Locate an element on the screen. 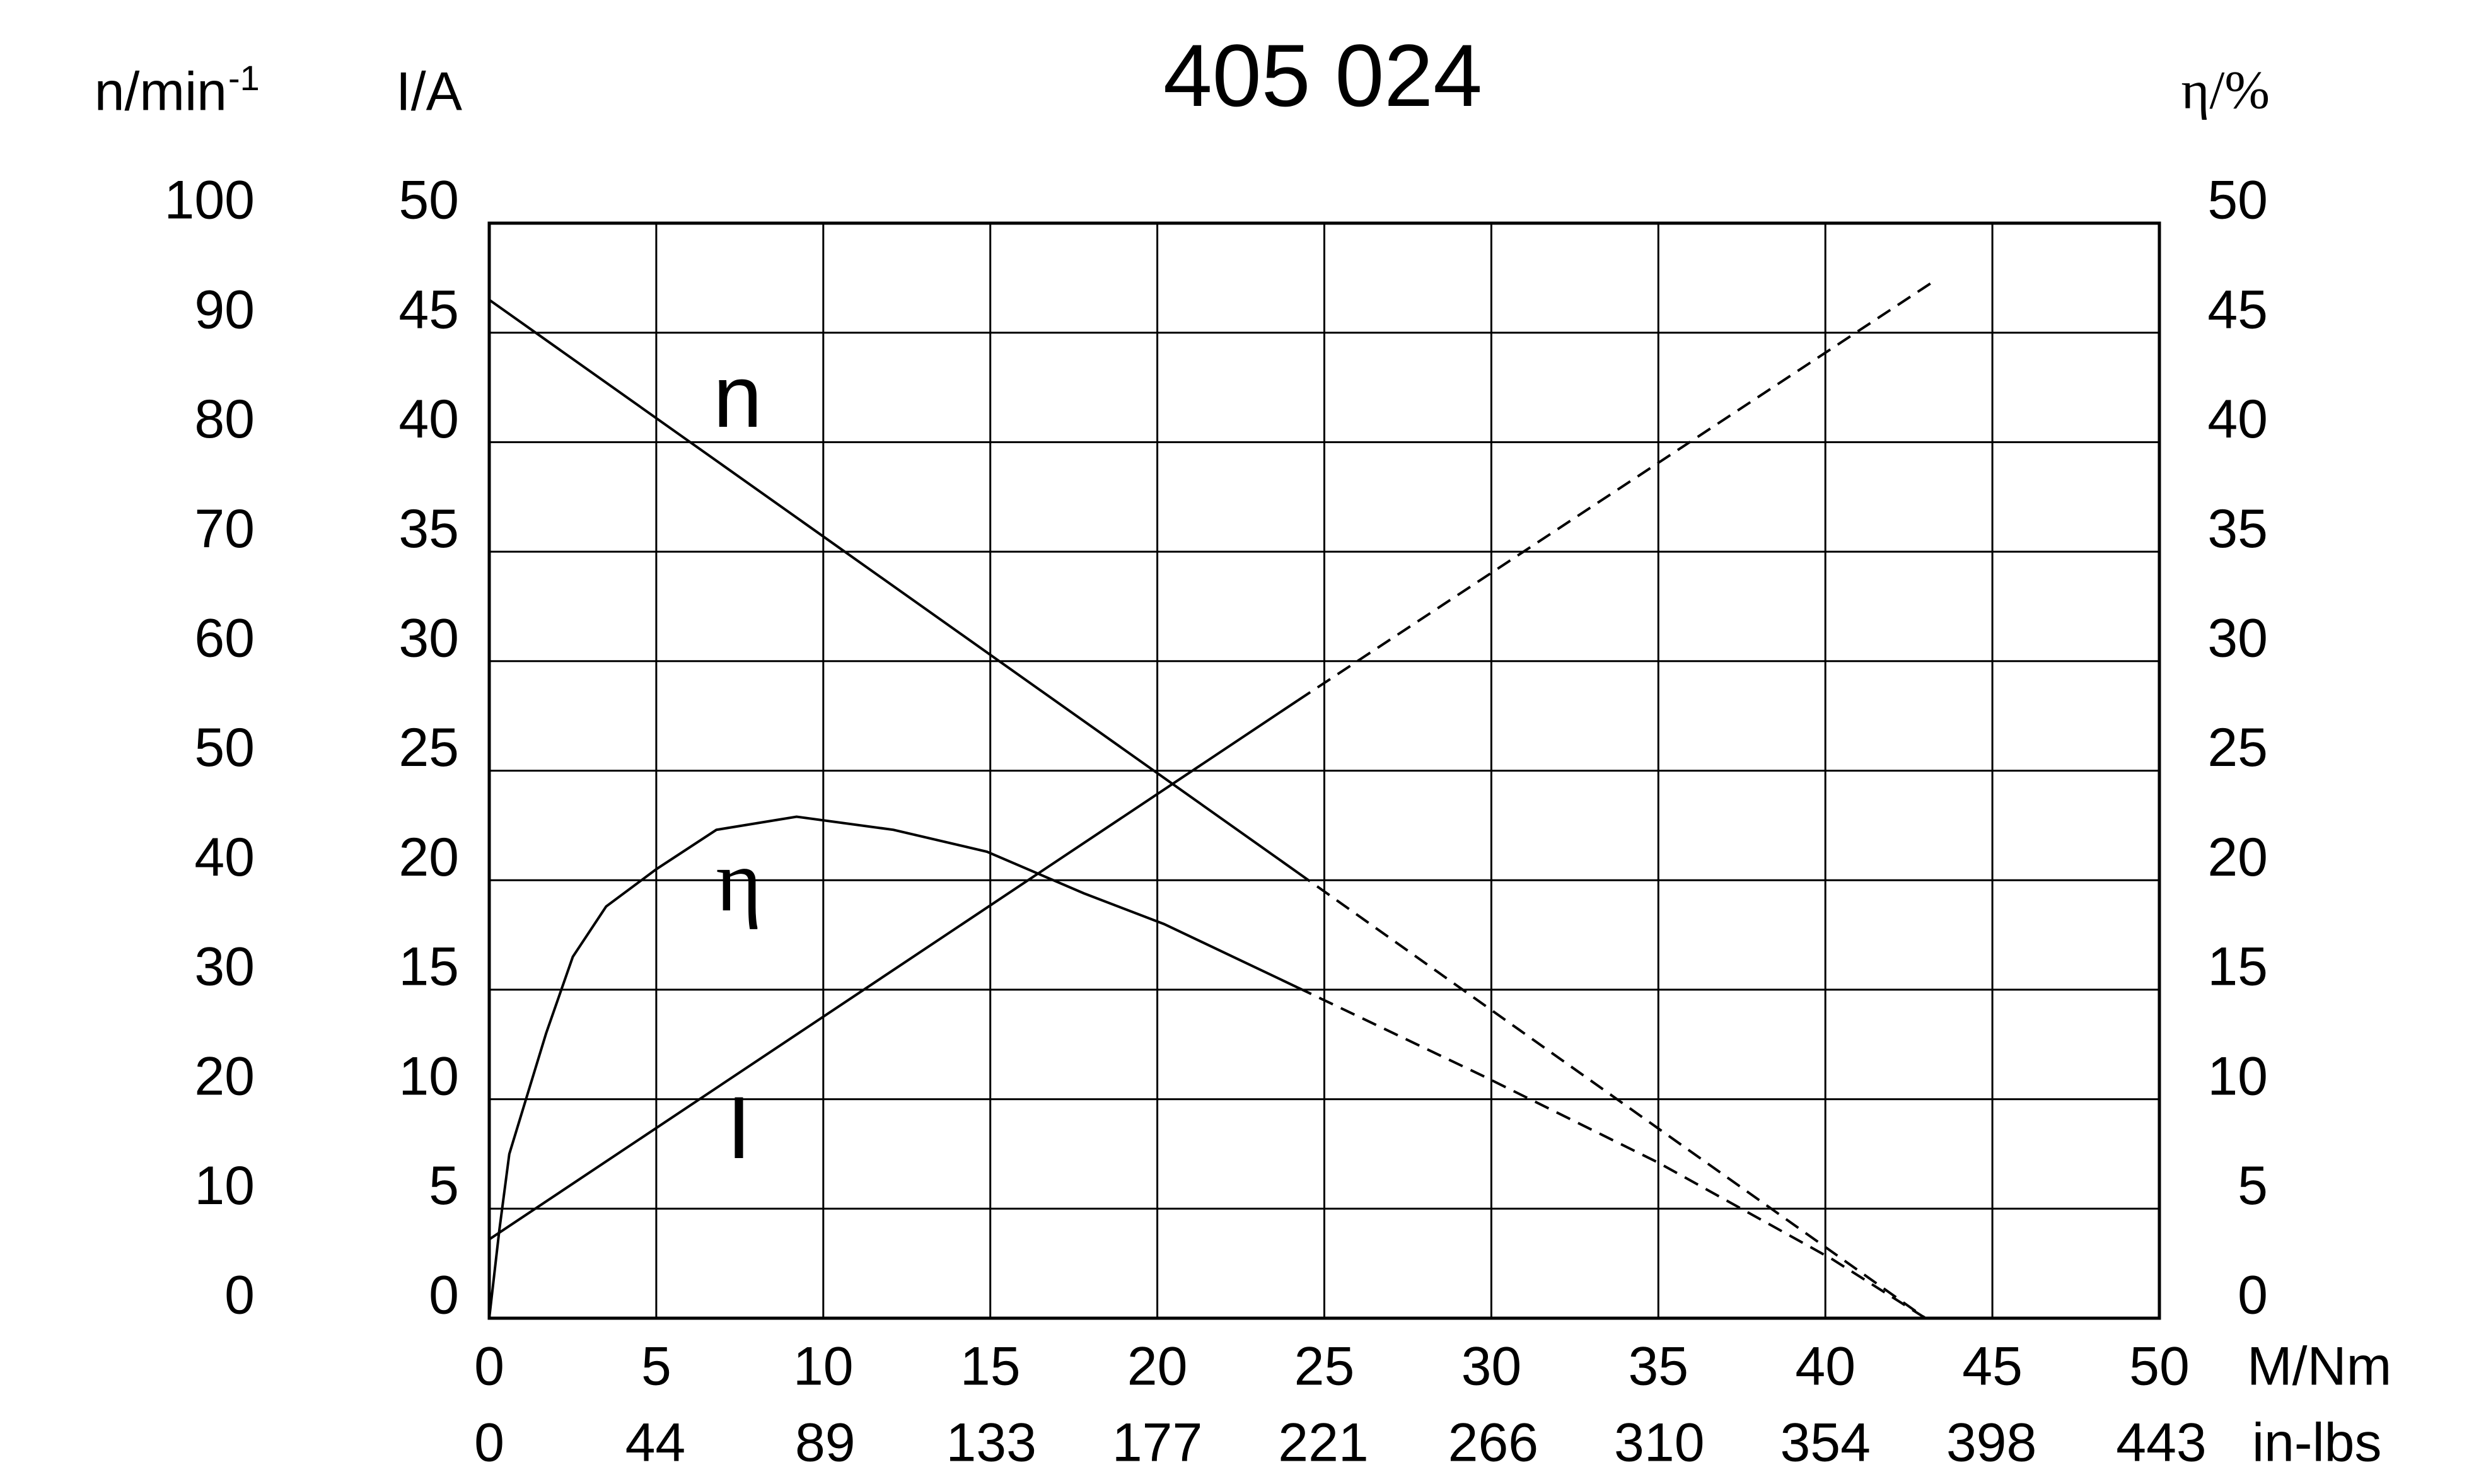  i-tick-label: 25 is located at coordinates (428, 747).